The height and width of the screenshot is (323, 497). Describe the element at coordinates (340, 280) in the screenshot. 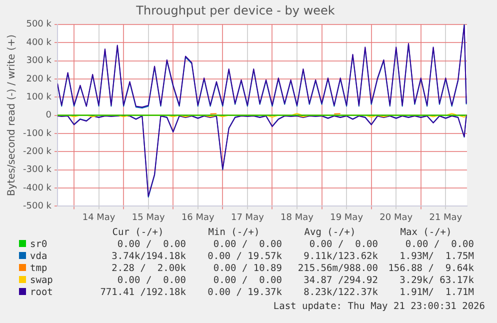

I see `text: 34.87 /294.92` at that location.